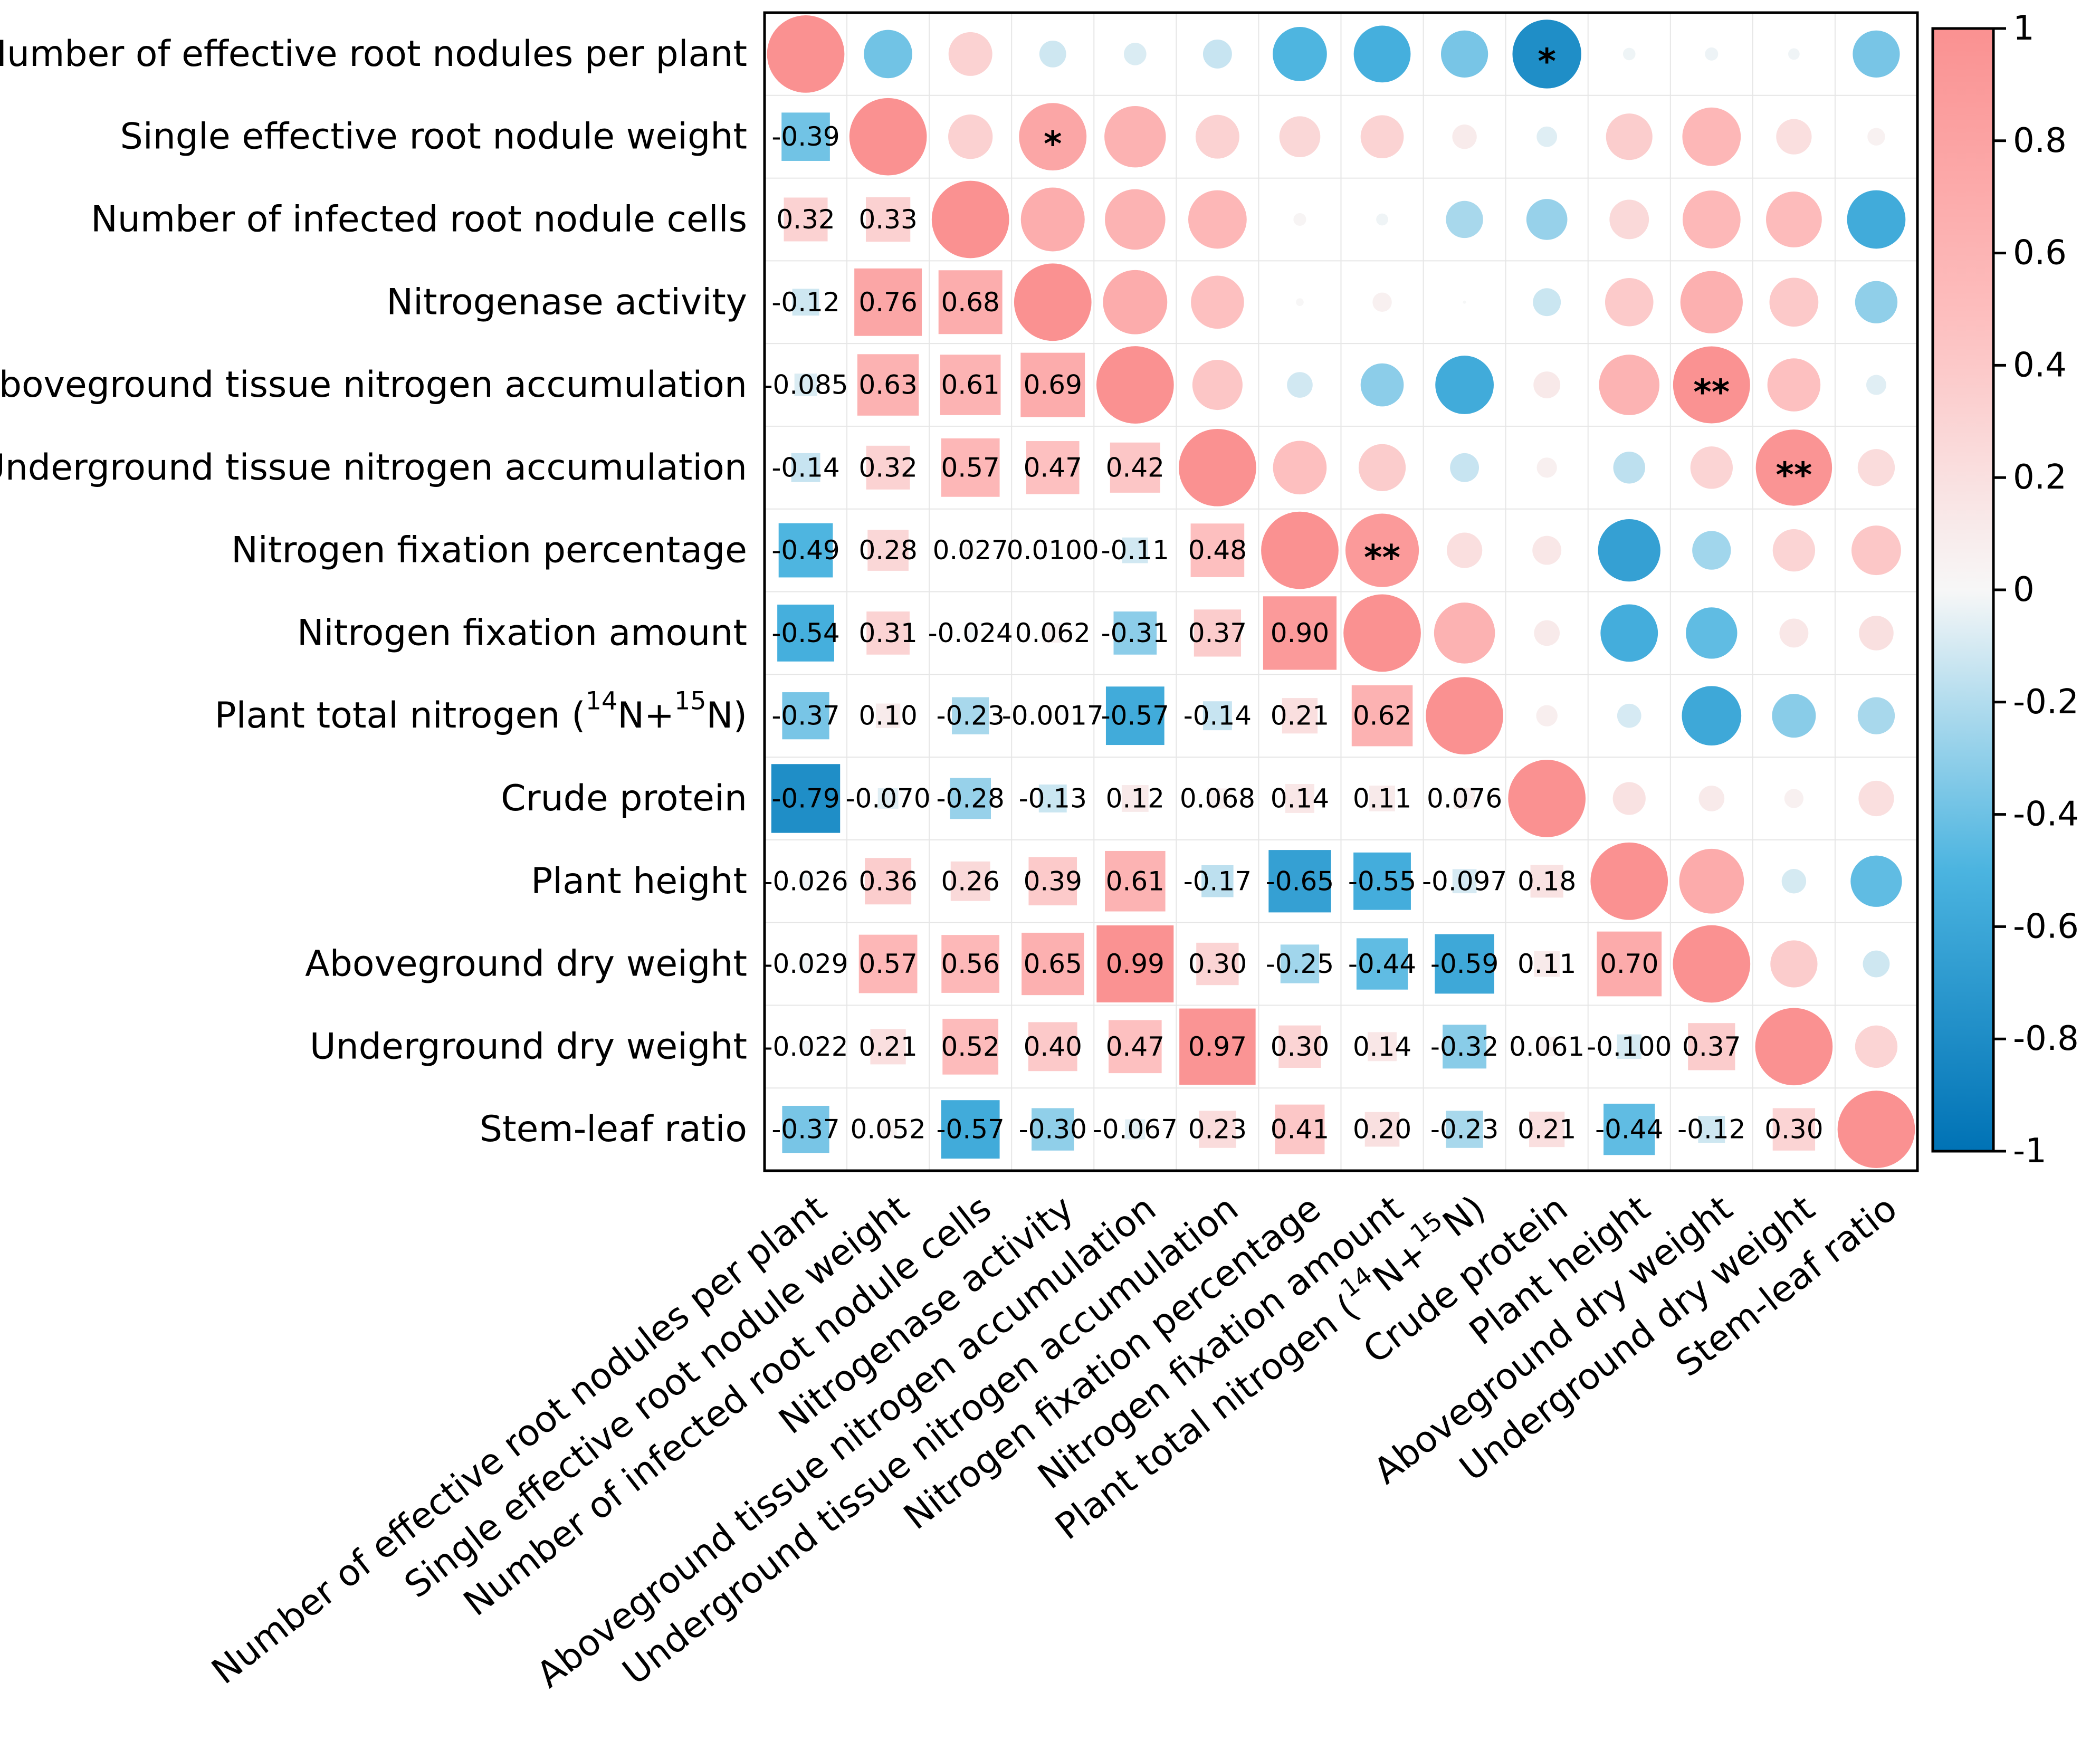 This screenshot has height=1750, width=2100. What do you see at coordinates (887, 467) in the screenshot?
I see `value-label: 0.32` at bounding box center [887, 467].